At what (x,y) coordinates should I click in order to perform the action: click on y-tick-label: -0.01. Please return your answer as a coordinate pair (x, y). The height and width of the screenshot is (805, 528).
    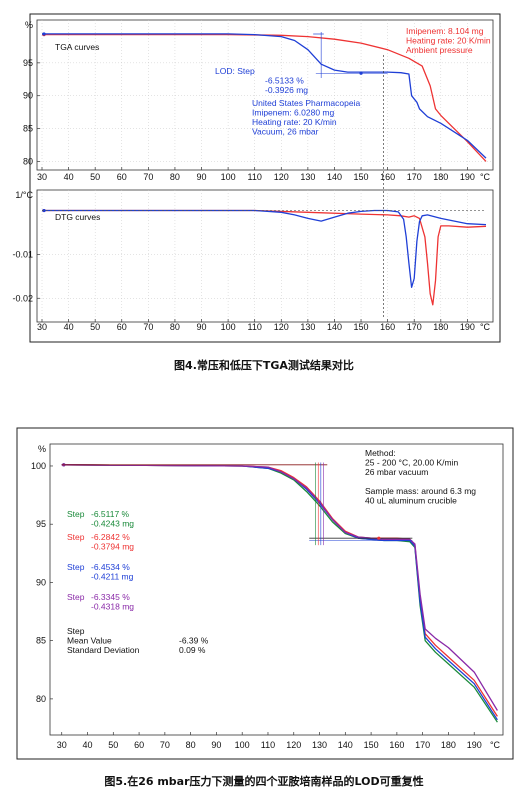
    Looking at the image, I should click on (22, 254).